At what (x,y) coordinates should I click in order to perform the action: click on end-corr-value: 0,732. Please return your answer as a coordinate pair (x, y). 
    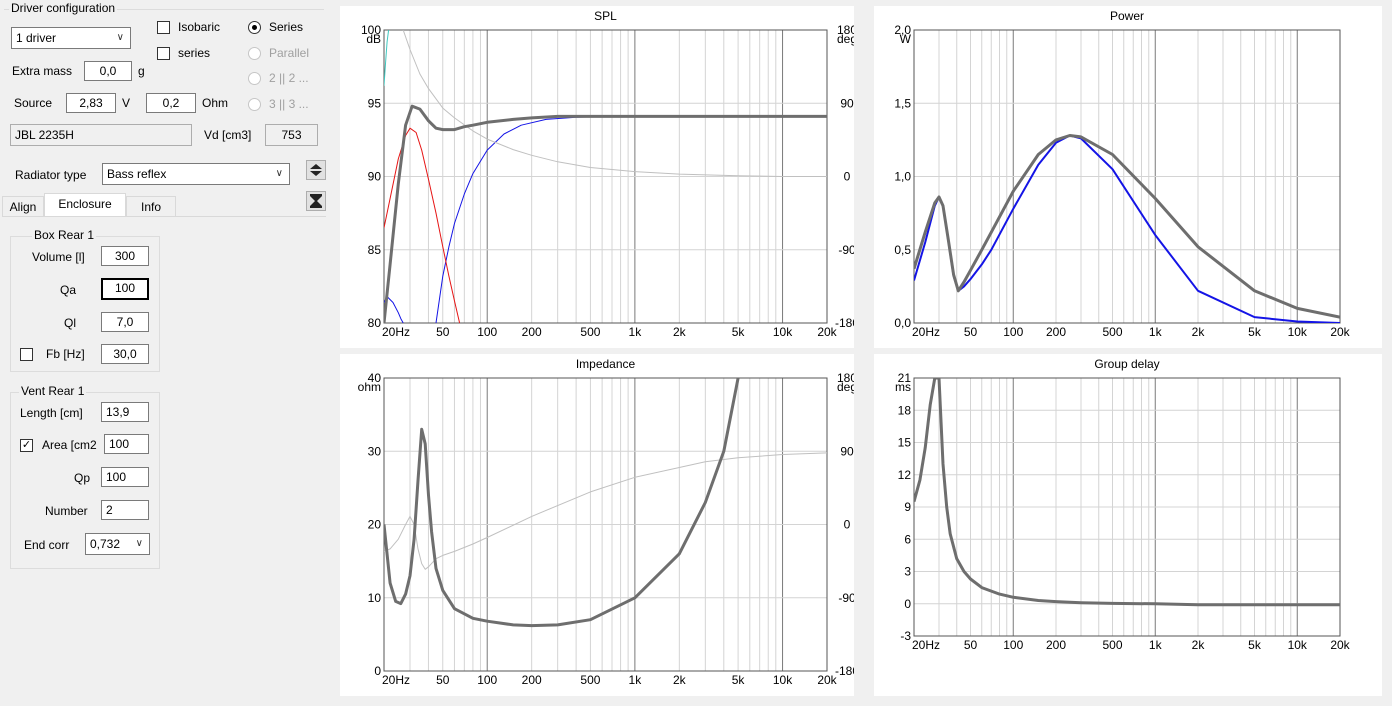
    Looking at the image, I should click on (105, 544).